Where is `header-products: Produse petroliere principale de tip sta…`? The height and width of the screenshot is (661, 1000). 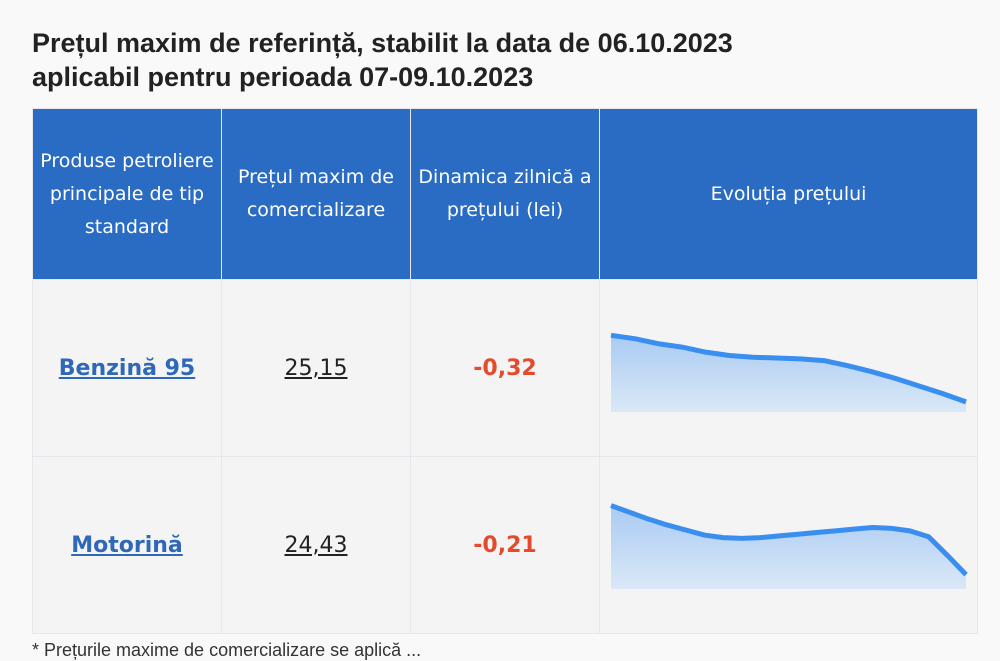
header-products: Produse petroliere principale de tip sta… is located at coordinates (127, 194).